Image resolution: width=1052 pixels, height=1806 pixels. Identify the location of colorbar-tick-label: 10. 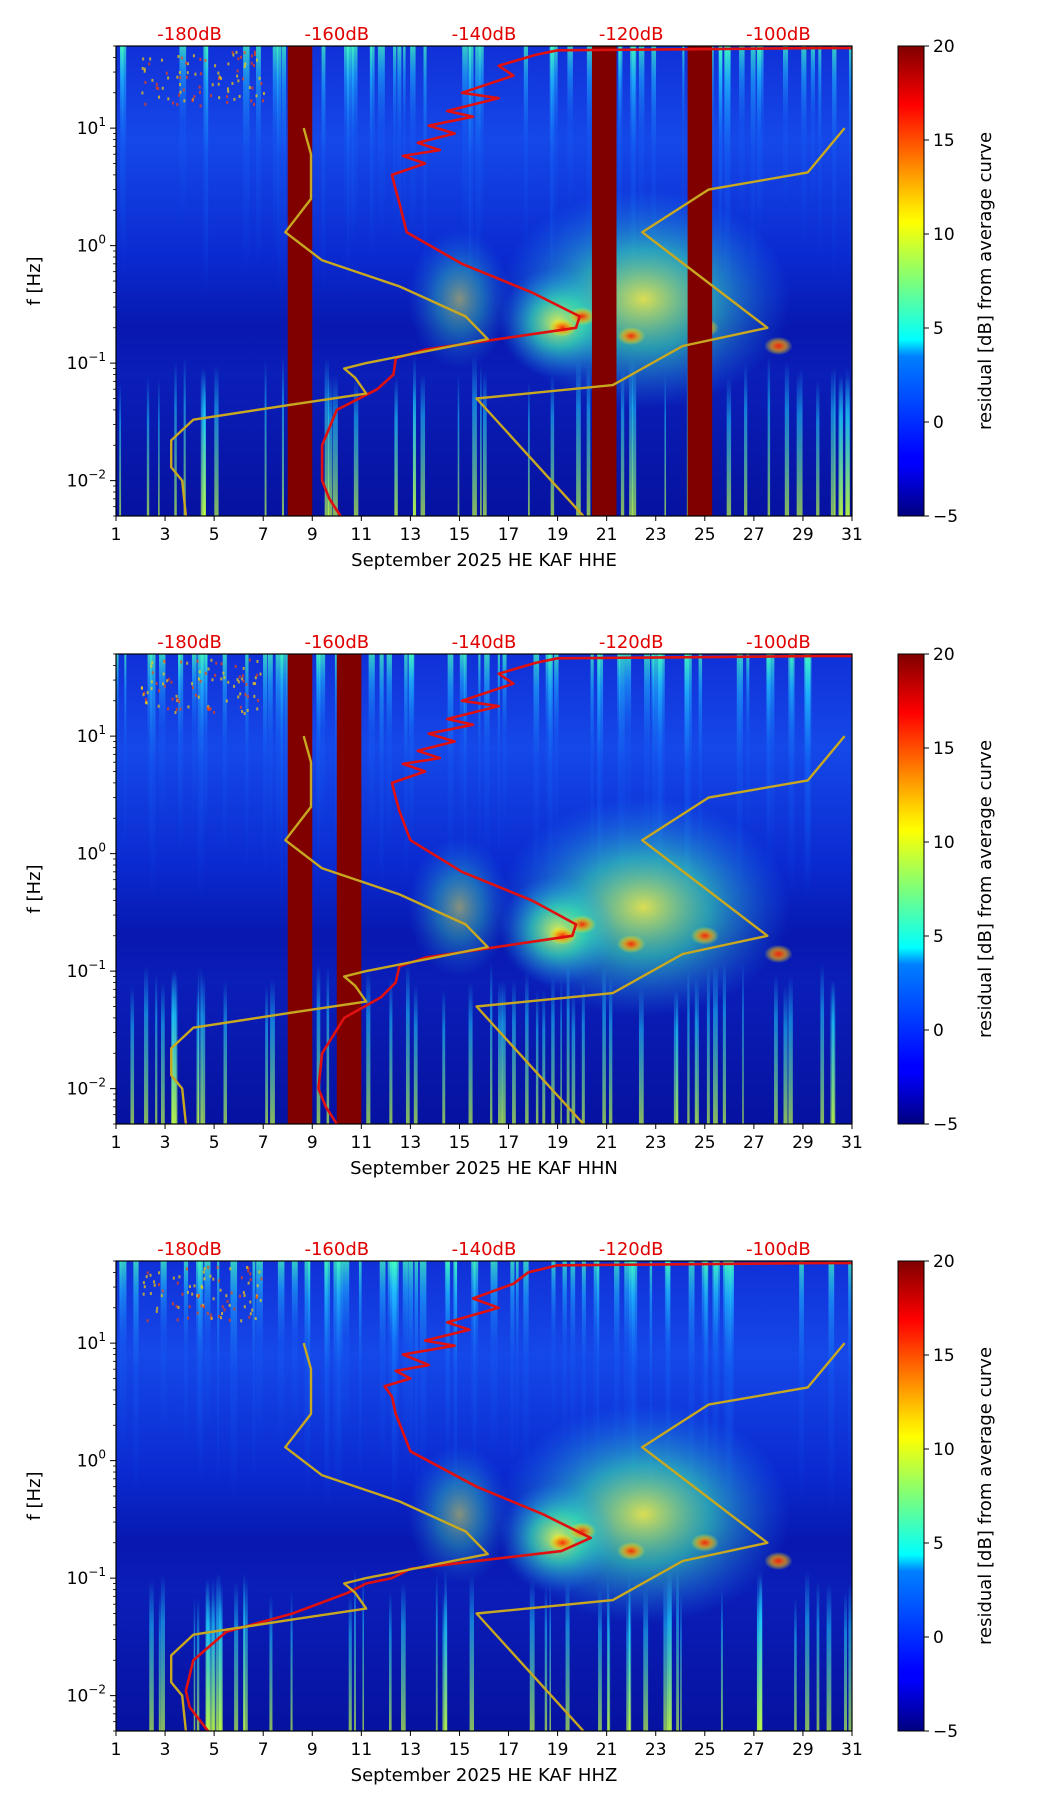
(944, 843).